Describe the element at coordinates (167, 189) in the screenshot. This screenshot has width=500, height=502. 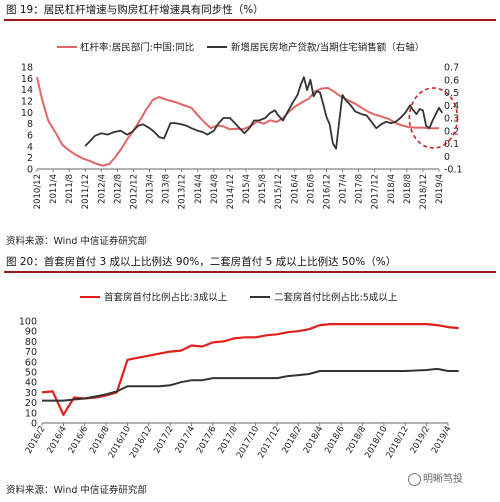
I see `x-tick-label: 2013/8` at that location.